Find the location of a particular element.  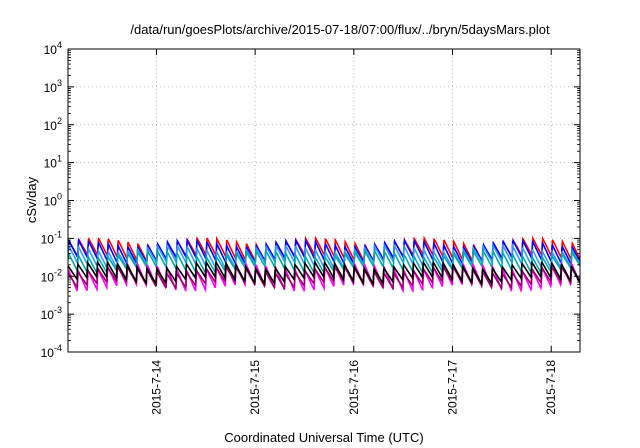

x-tick-label: 2015-7-15 is located at coordinates (255, 387).